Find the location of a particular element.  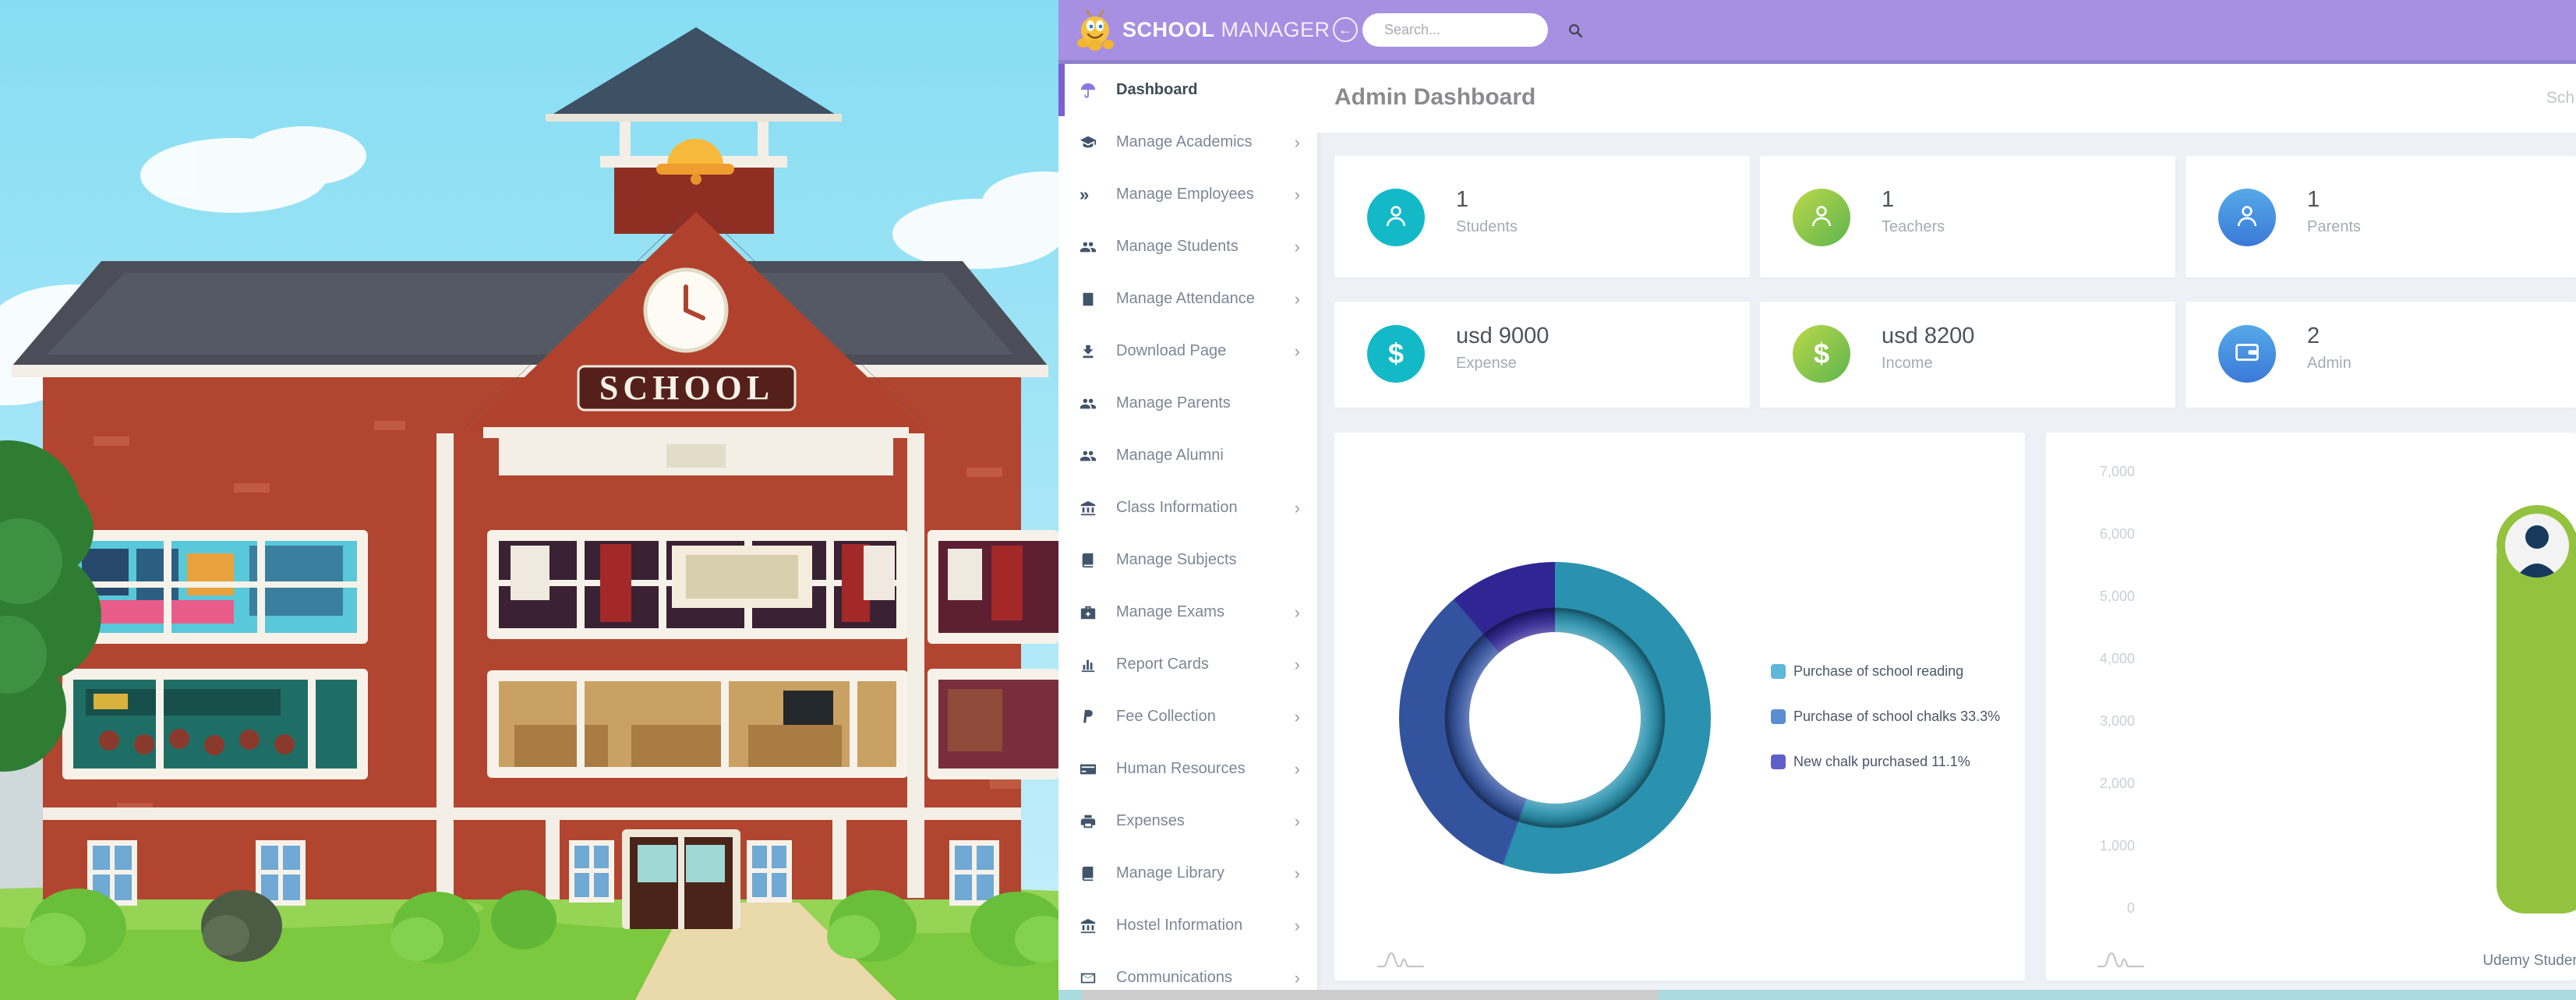

support-widget is located at coordinates (2536, 709).